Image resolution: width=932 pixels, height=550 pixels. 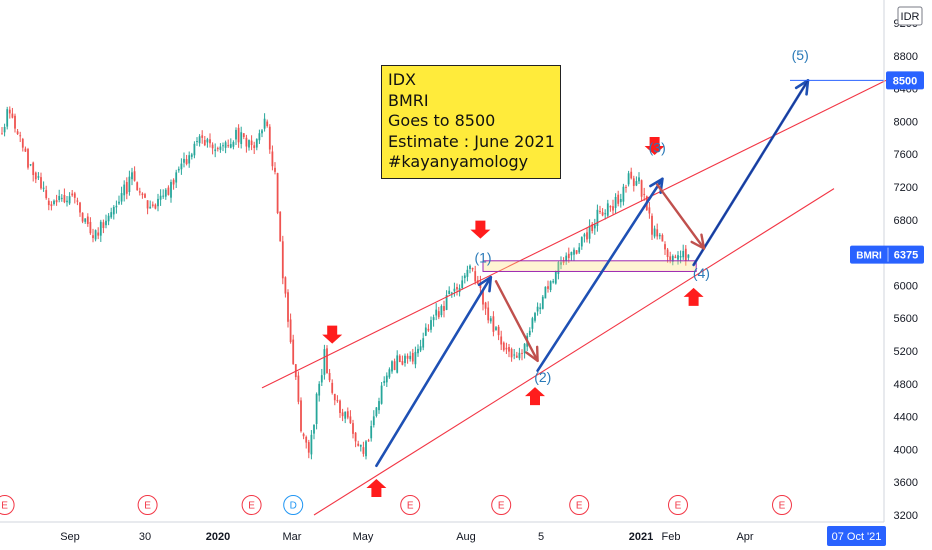 I want to click on time-axis: Sep 30 2020 Mar May Aug 5 2021 Feb Apr 07 Oct '21, so click(x=443, y=533).